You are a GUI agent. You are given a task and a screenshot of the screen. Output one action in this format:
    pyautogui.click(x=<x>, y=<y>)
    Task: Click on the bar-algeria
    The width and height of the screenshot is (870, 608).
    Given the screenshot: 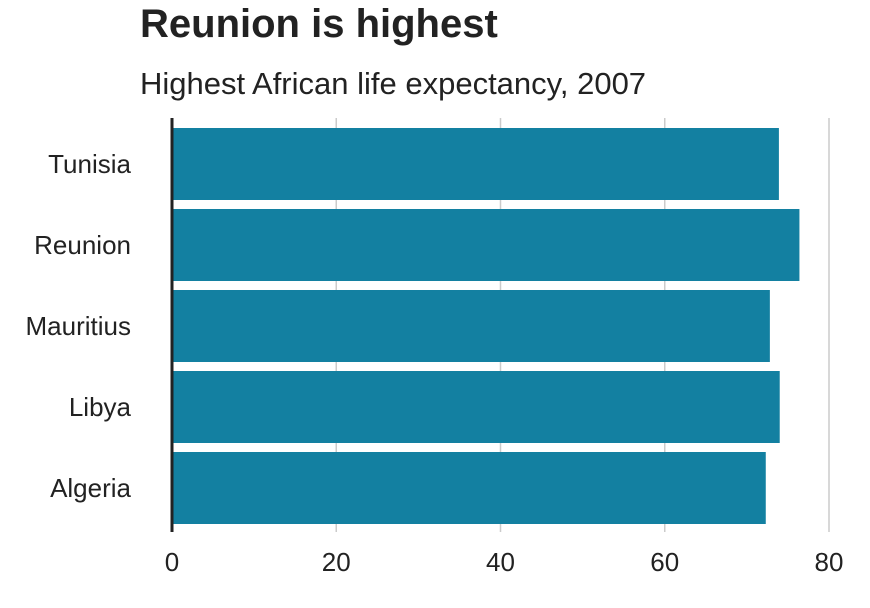 What is the action you would take?
    pyautogui.click(x=469, y=488)
    